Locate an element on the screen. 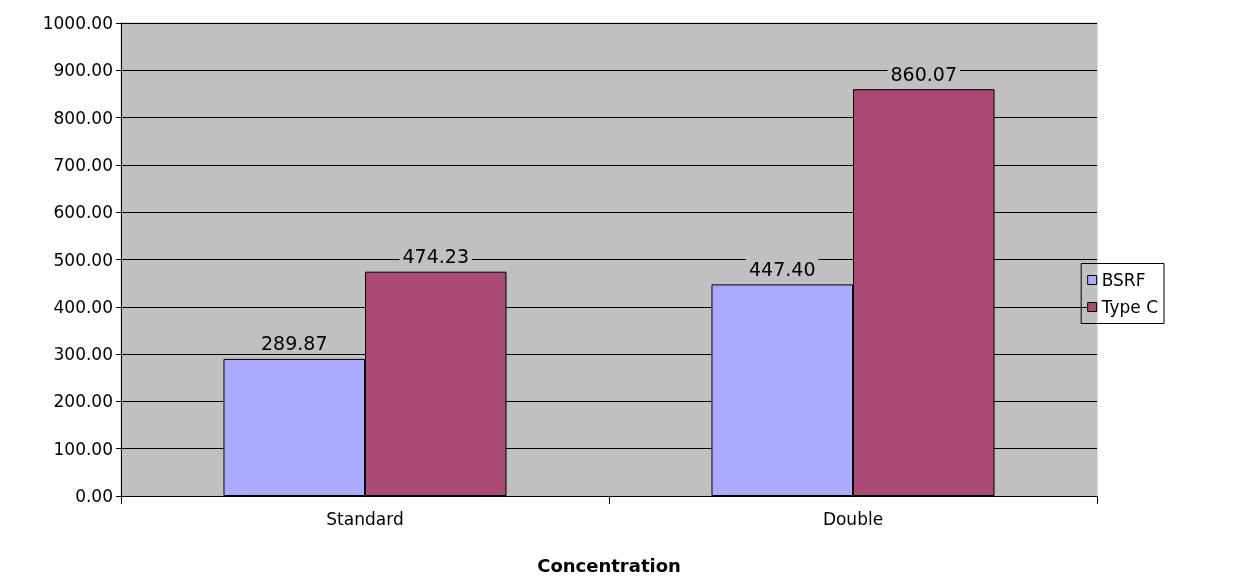  x-axis-title: Concentration is located at coordinates (609, 565).